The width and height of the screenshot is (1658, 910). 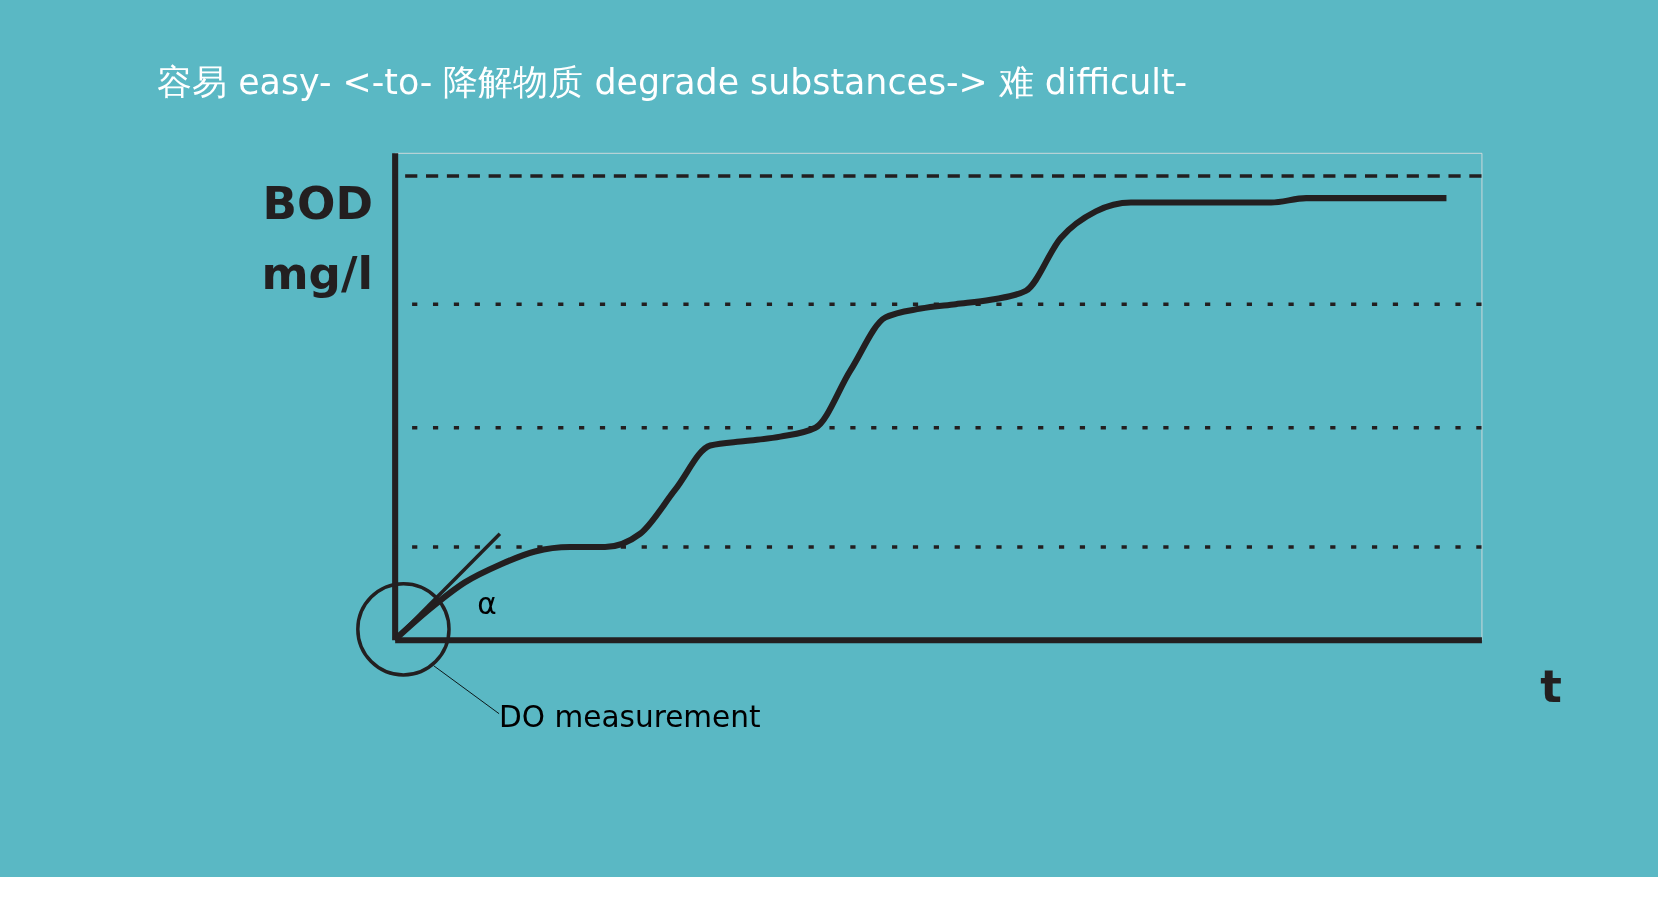 I want to click on text: DO measurement, so click(x=630, y=716).